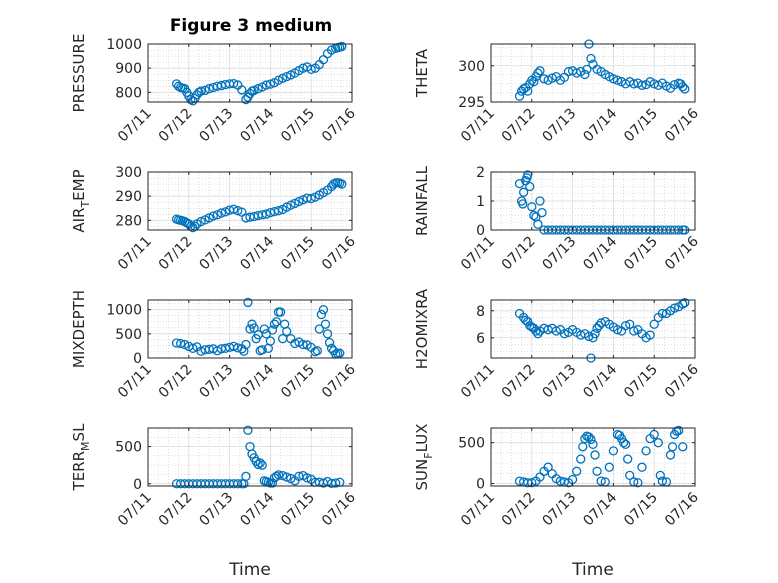 The image size is (778, 583). I want to click on y-tick-label: 1000, so click(124, 311).